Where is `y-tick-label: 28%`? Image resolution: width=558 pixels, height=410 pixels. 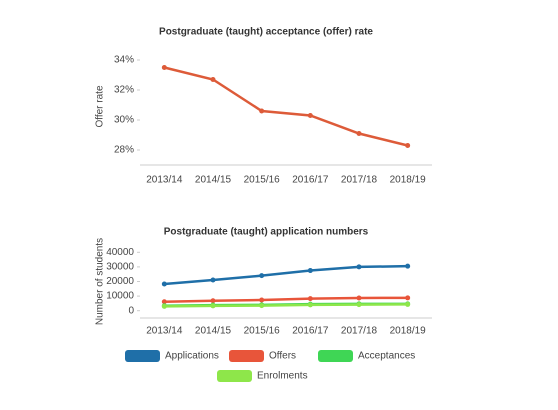
y-tick-label: 28% is located at coordinates (124, 150).